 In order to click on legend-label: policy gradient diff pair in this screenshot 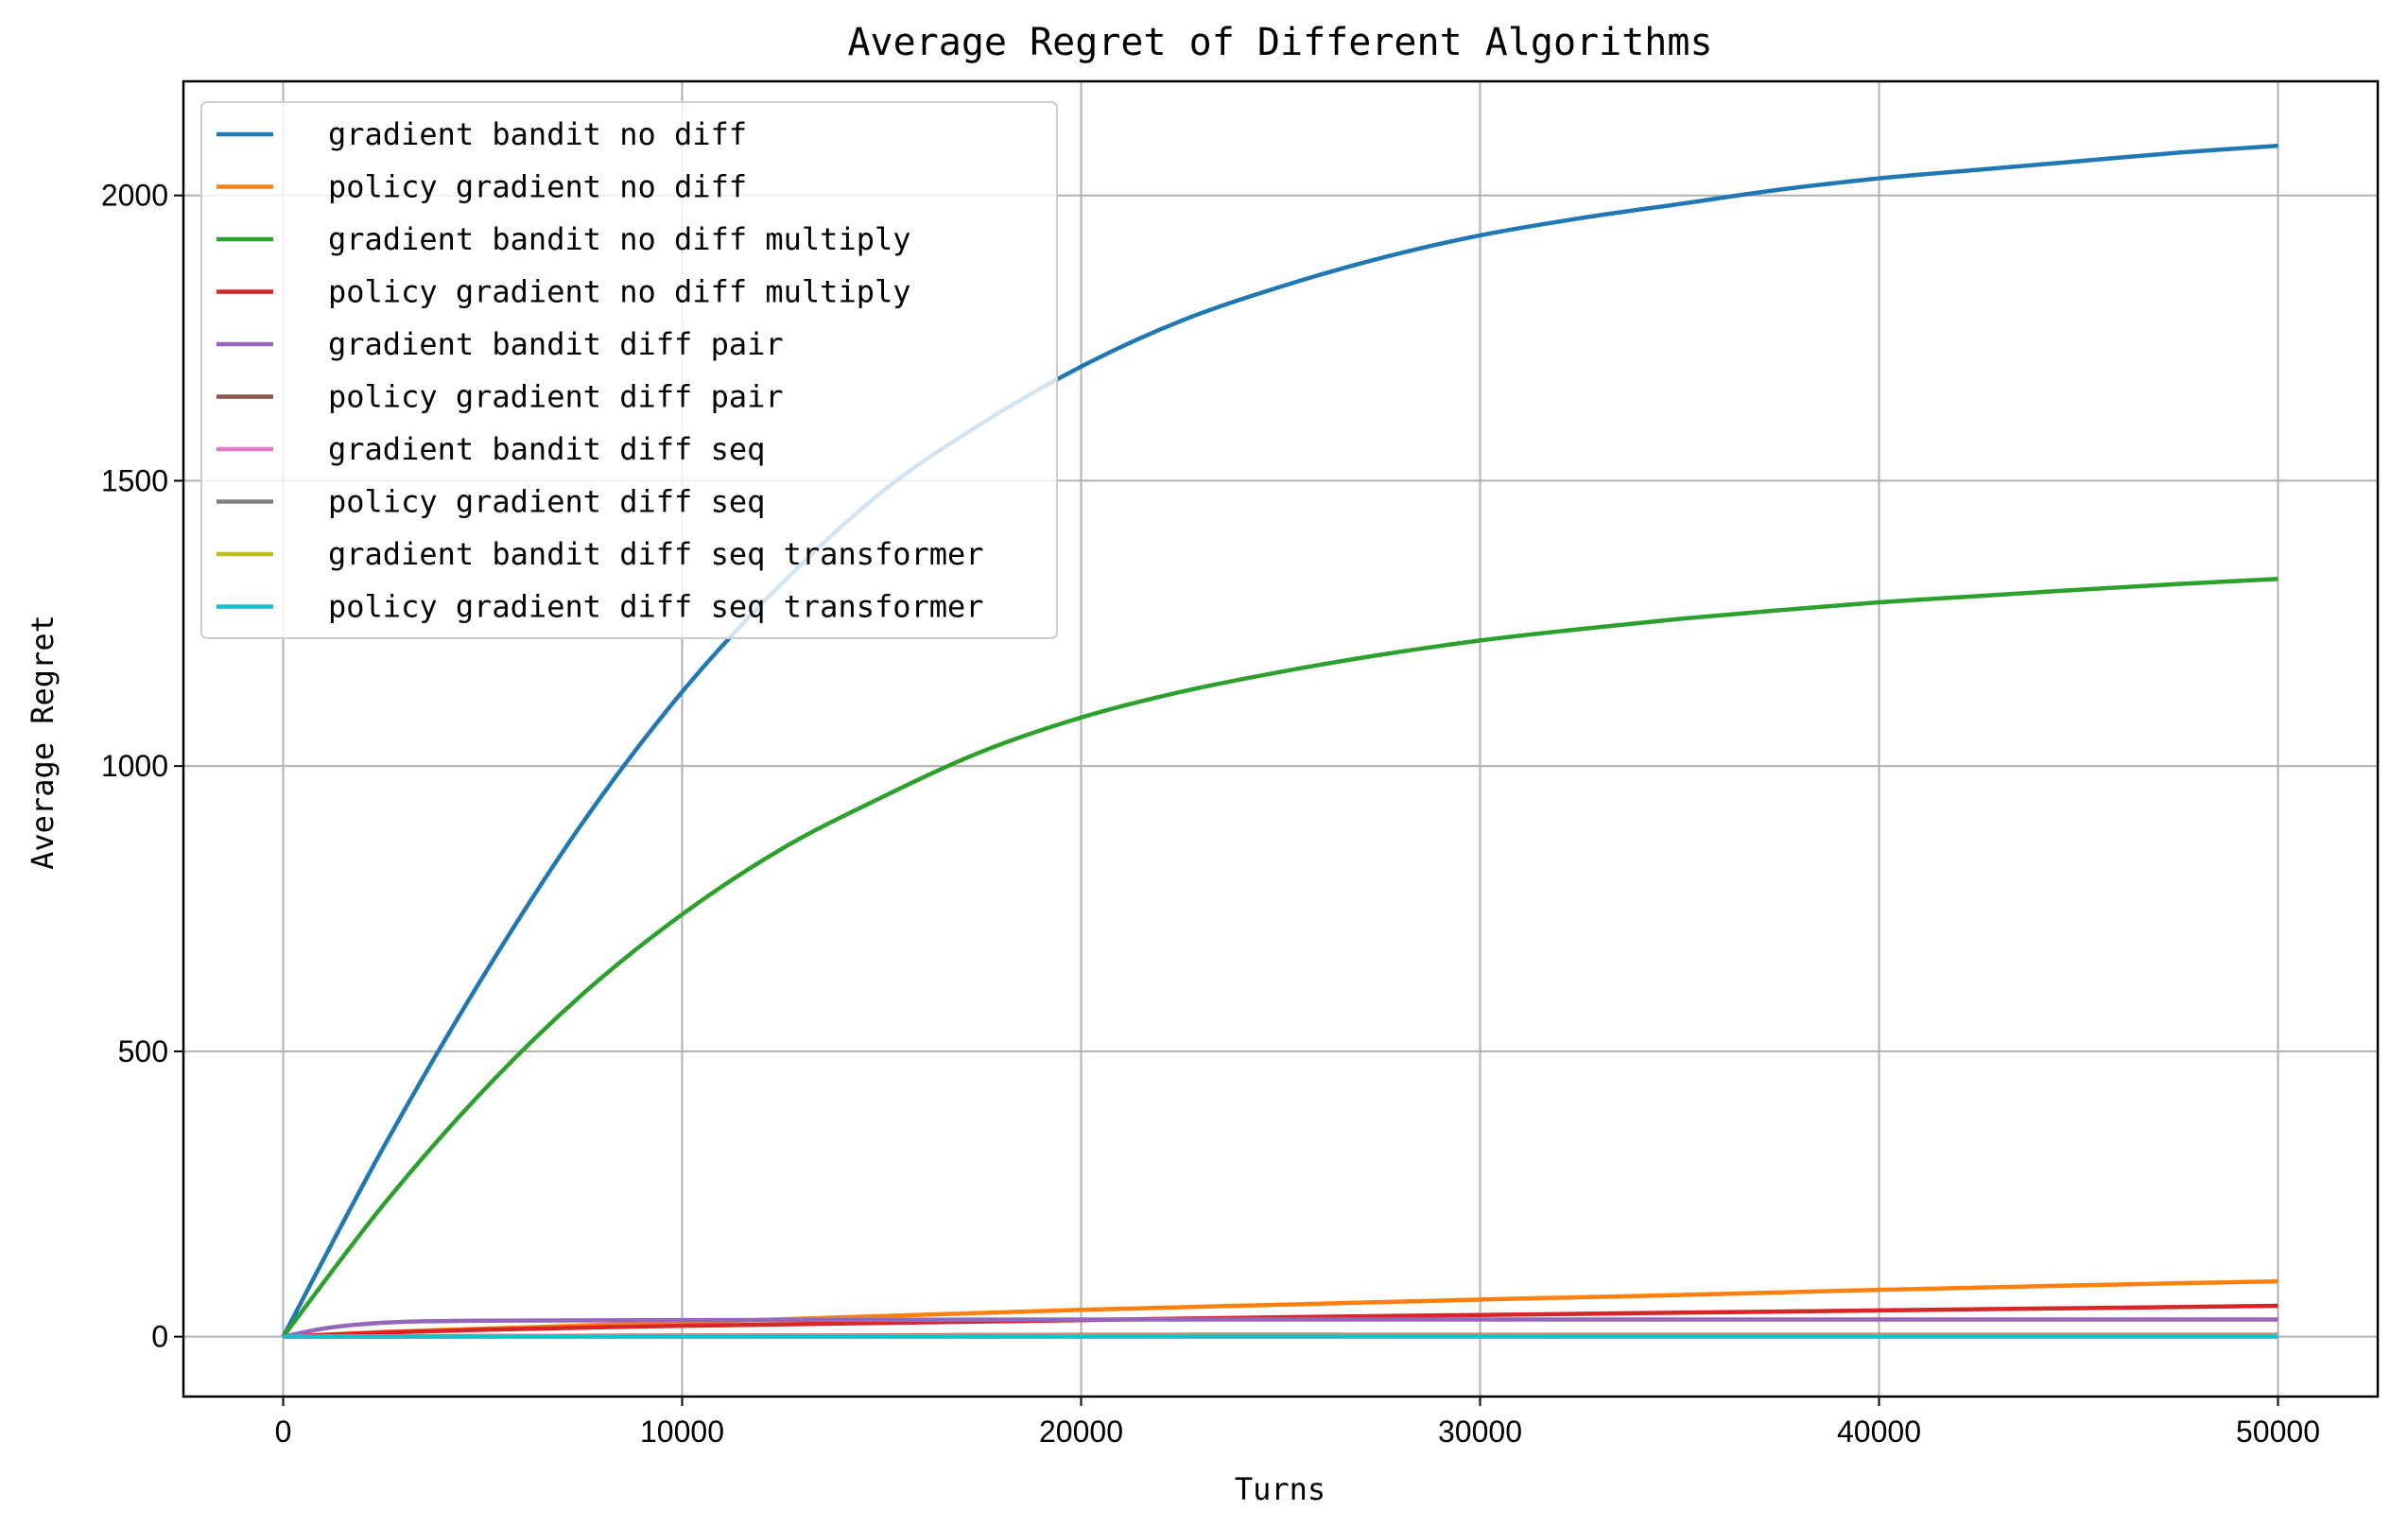, I will do `click(556, 397)`.